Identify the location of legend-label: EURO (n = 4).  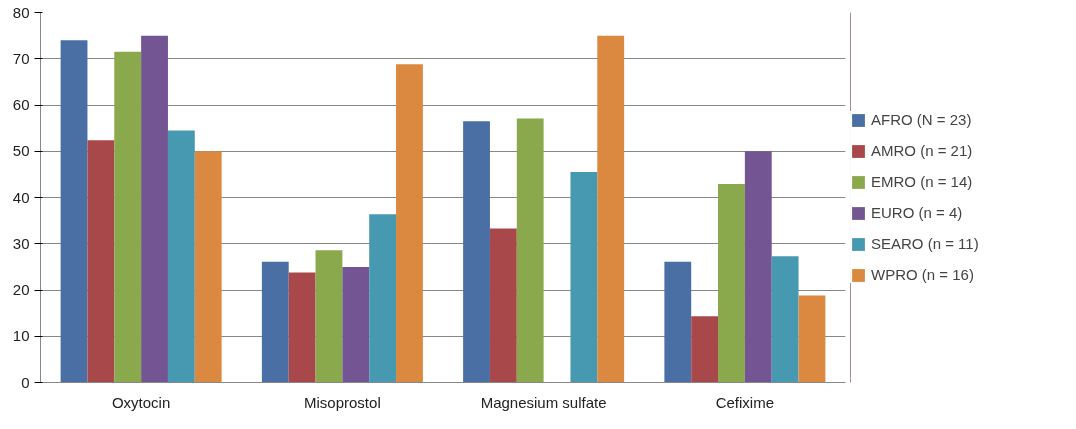
(917, 212).